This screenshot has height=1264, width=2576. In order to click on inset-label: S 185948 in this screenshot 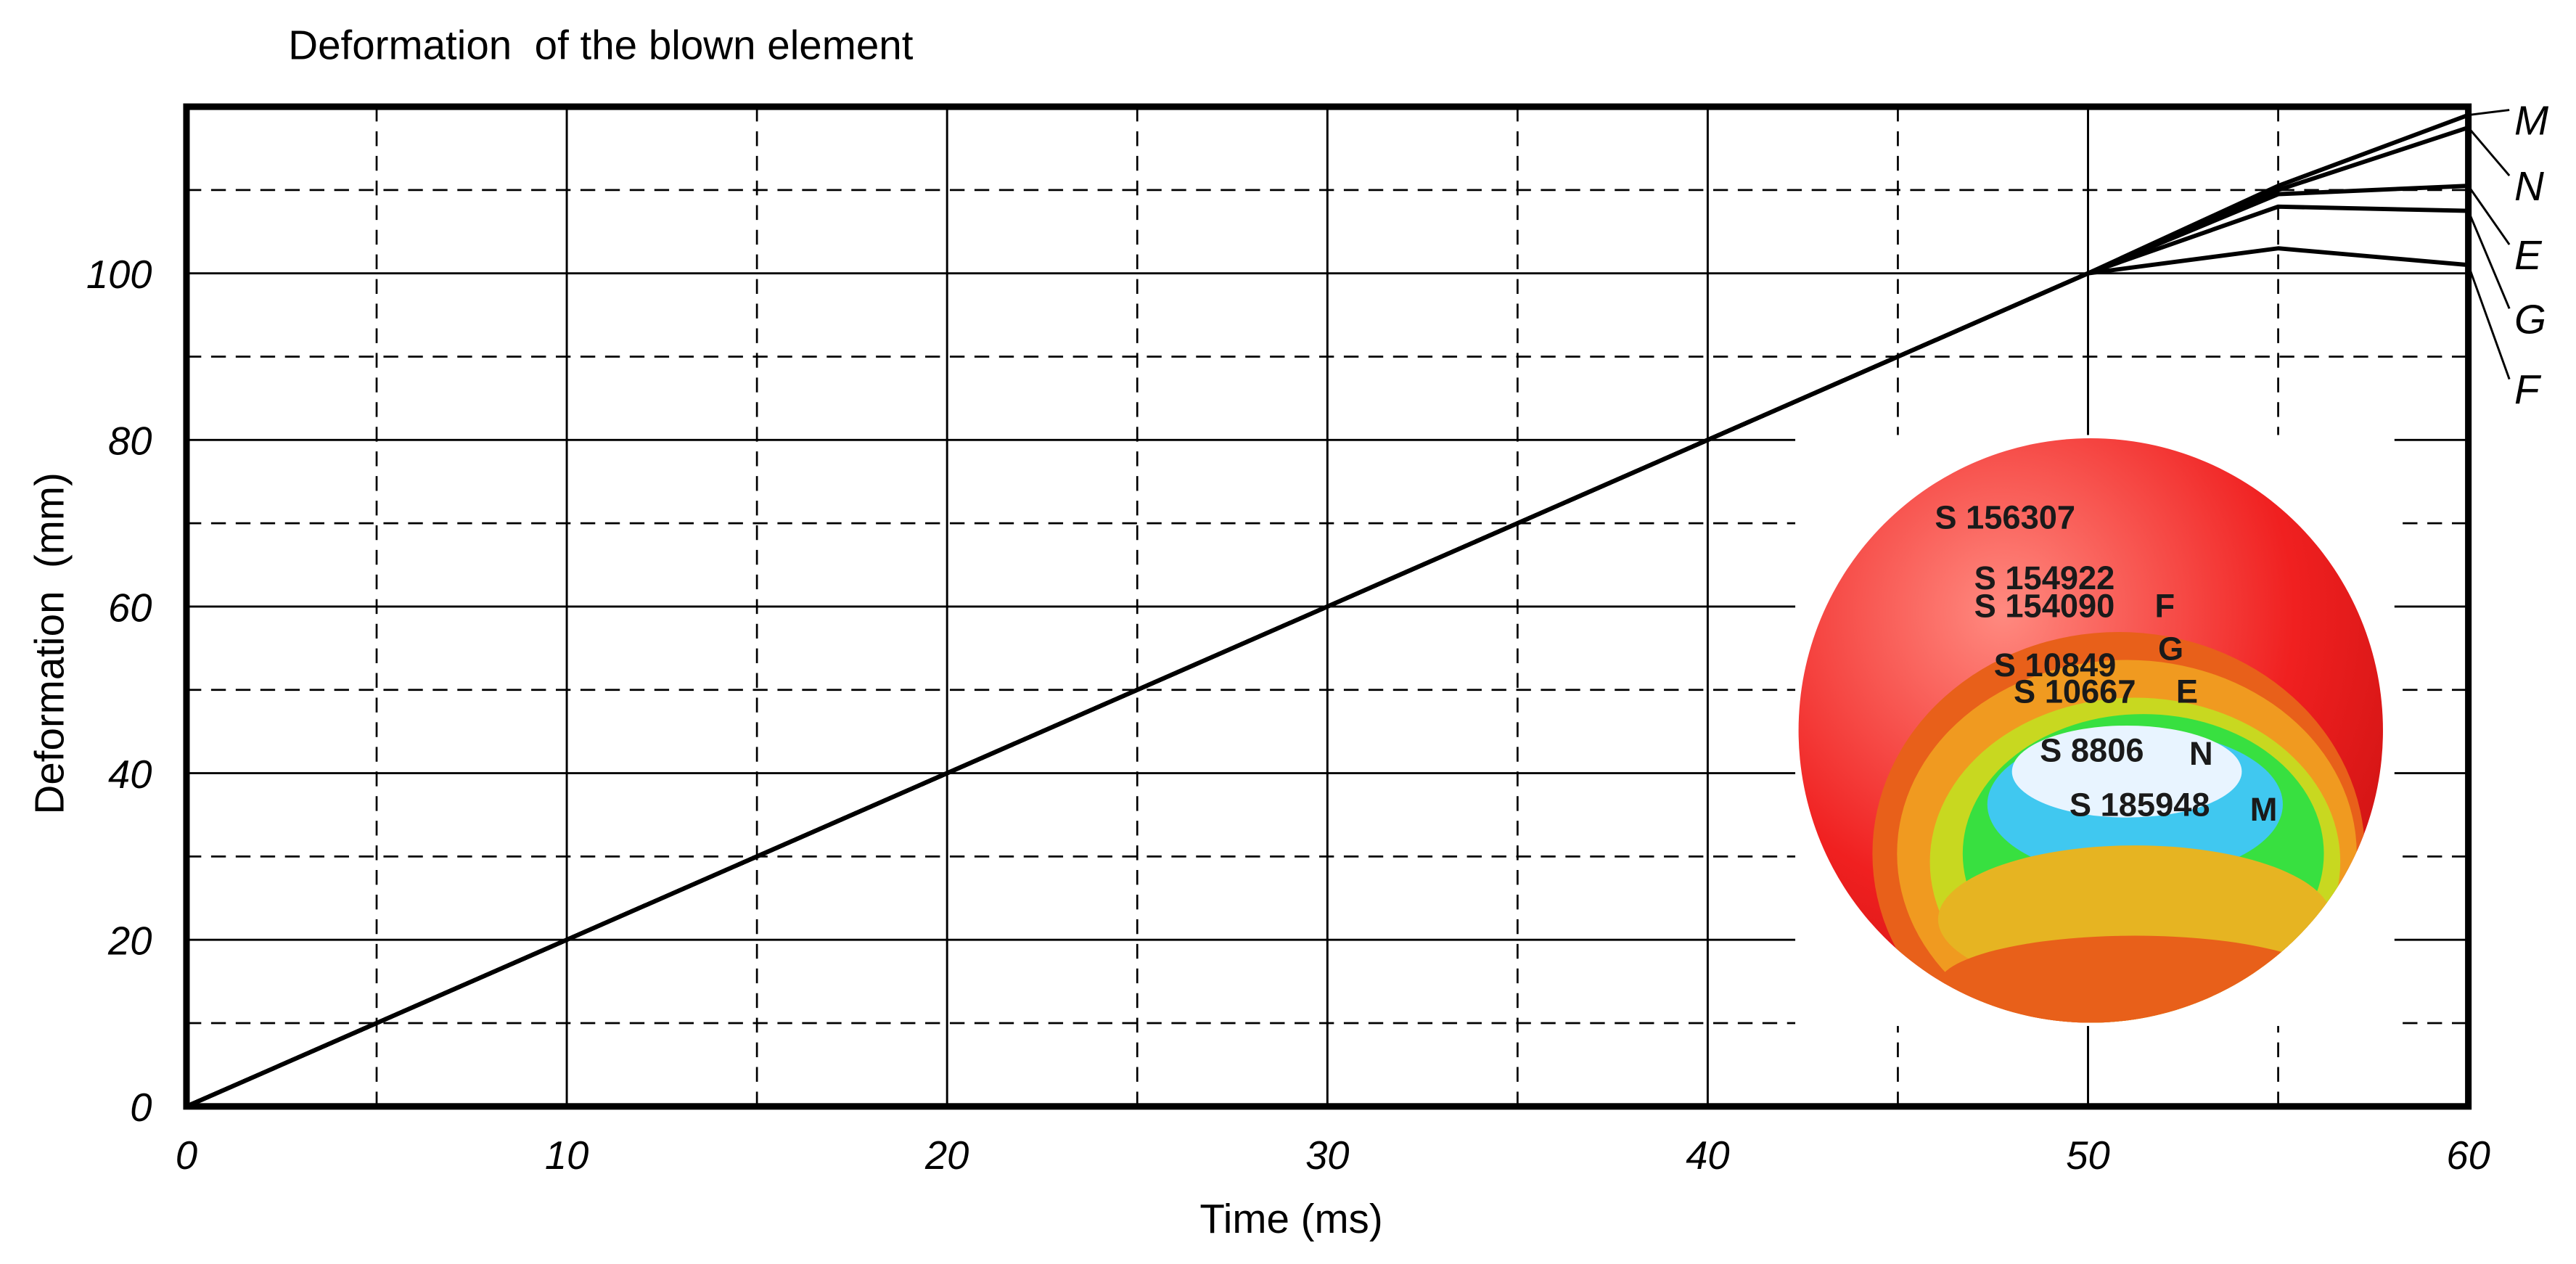, I will do `click(2140, 804)`.